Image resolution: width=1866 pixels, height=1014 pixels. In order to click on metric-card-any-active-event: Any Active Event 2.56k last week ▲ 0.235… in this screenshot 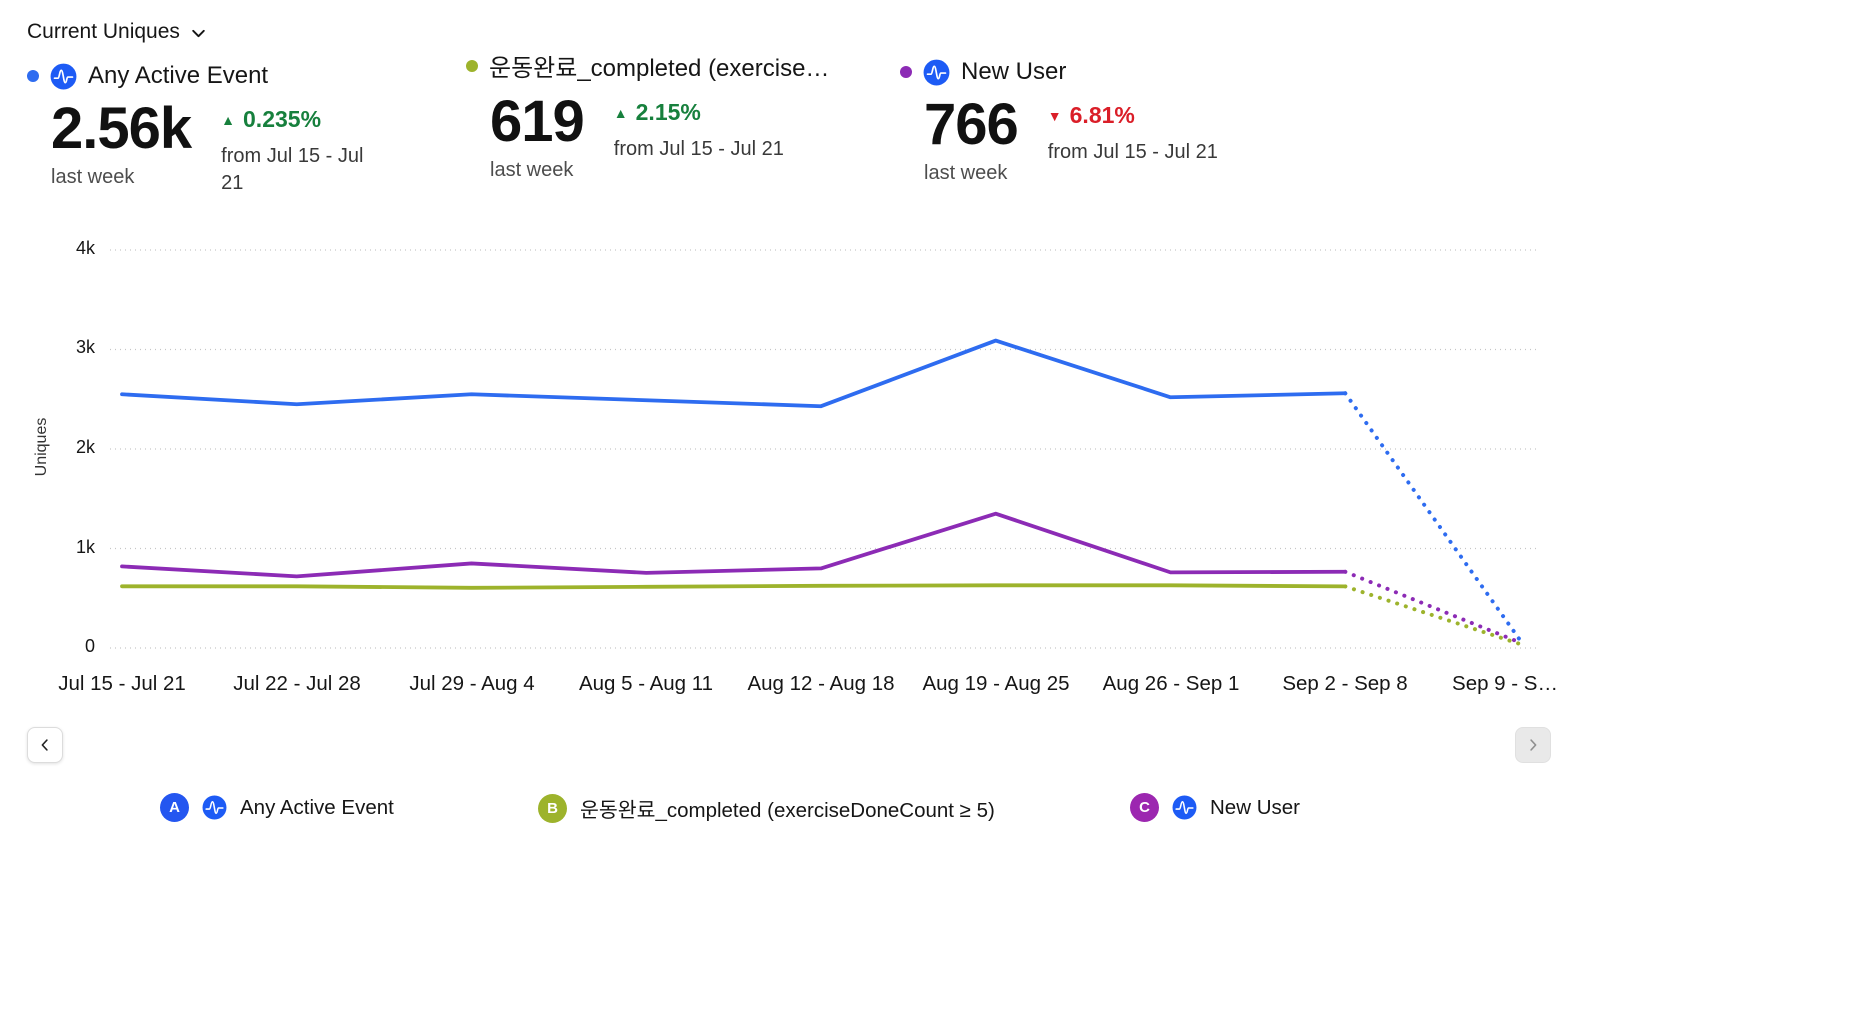, I will do `click(200, 129)`.